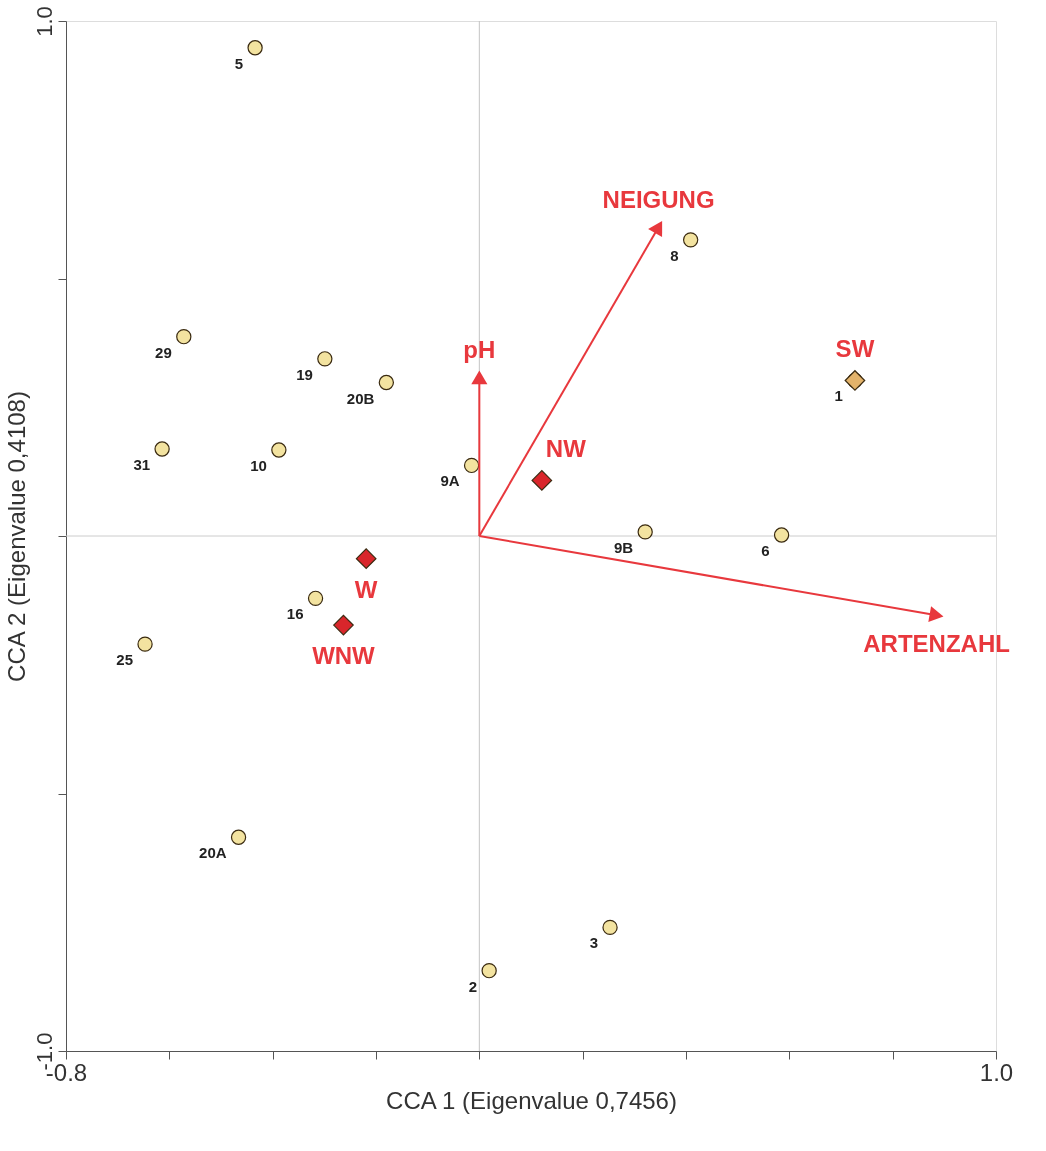 The image size is (1046, 1151). I want to click on annotation: 25, so click(125, 660).